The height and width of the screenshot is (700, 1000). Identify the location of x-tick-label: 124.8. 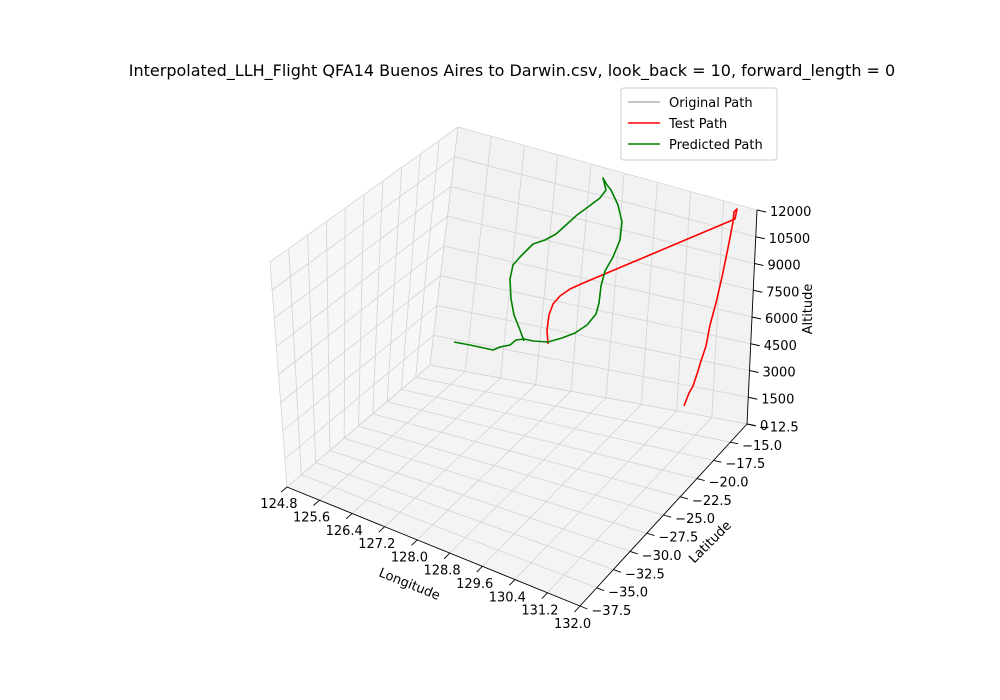
(278, 504).